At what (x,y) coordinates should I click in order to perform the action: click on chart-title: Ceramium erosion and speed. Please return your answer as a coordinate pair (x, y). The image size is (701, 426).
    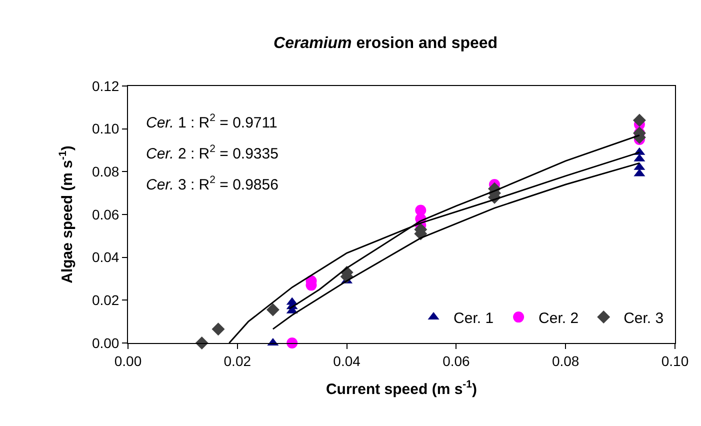
    Looking at the image, I should click on (386, 43).